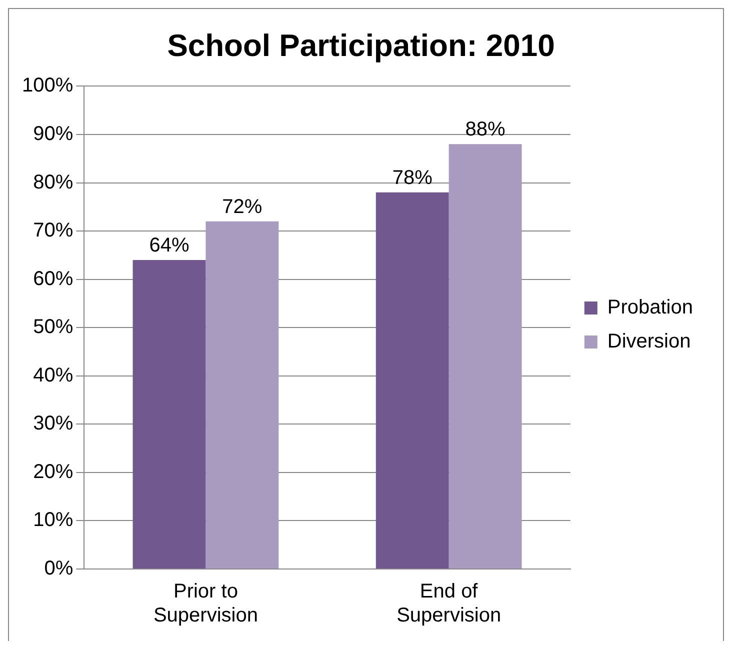  What do you see at coordinates (53, 471) in the screenshot?
I see `y-tick-label: 20%` at bounding box center [53, 471].